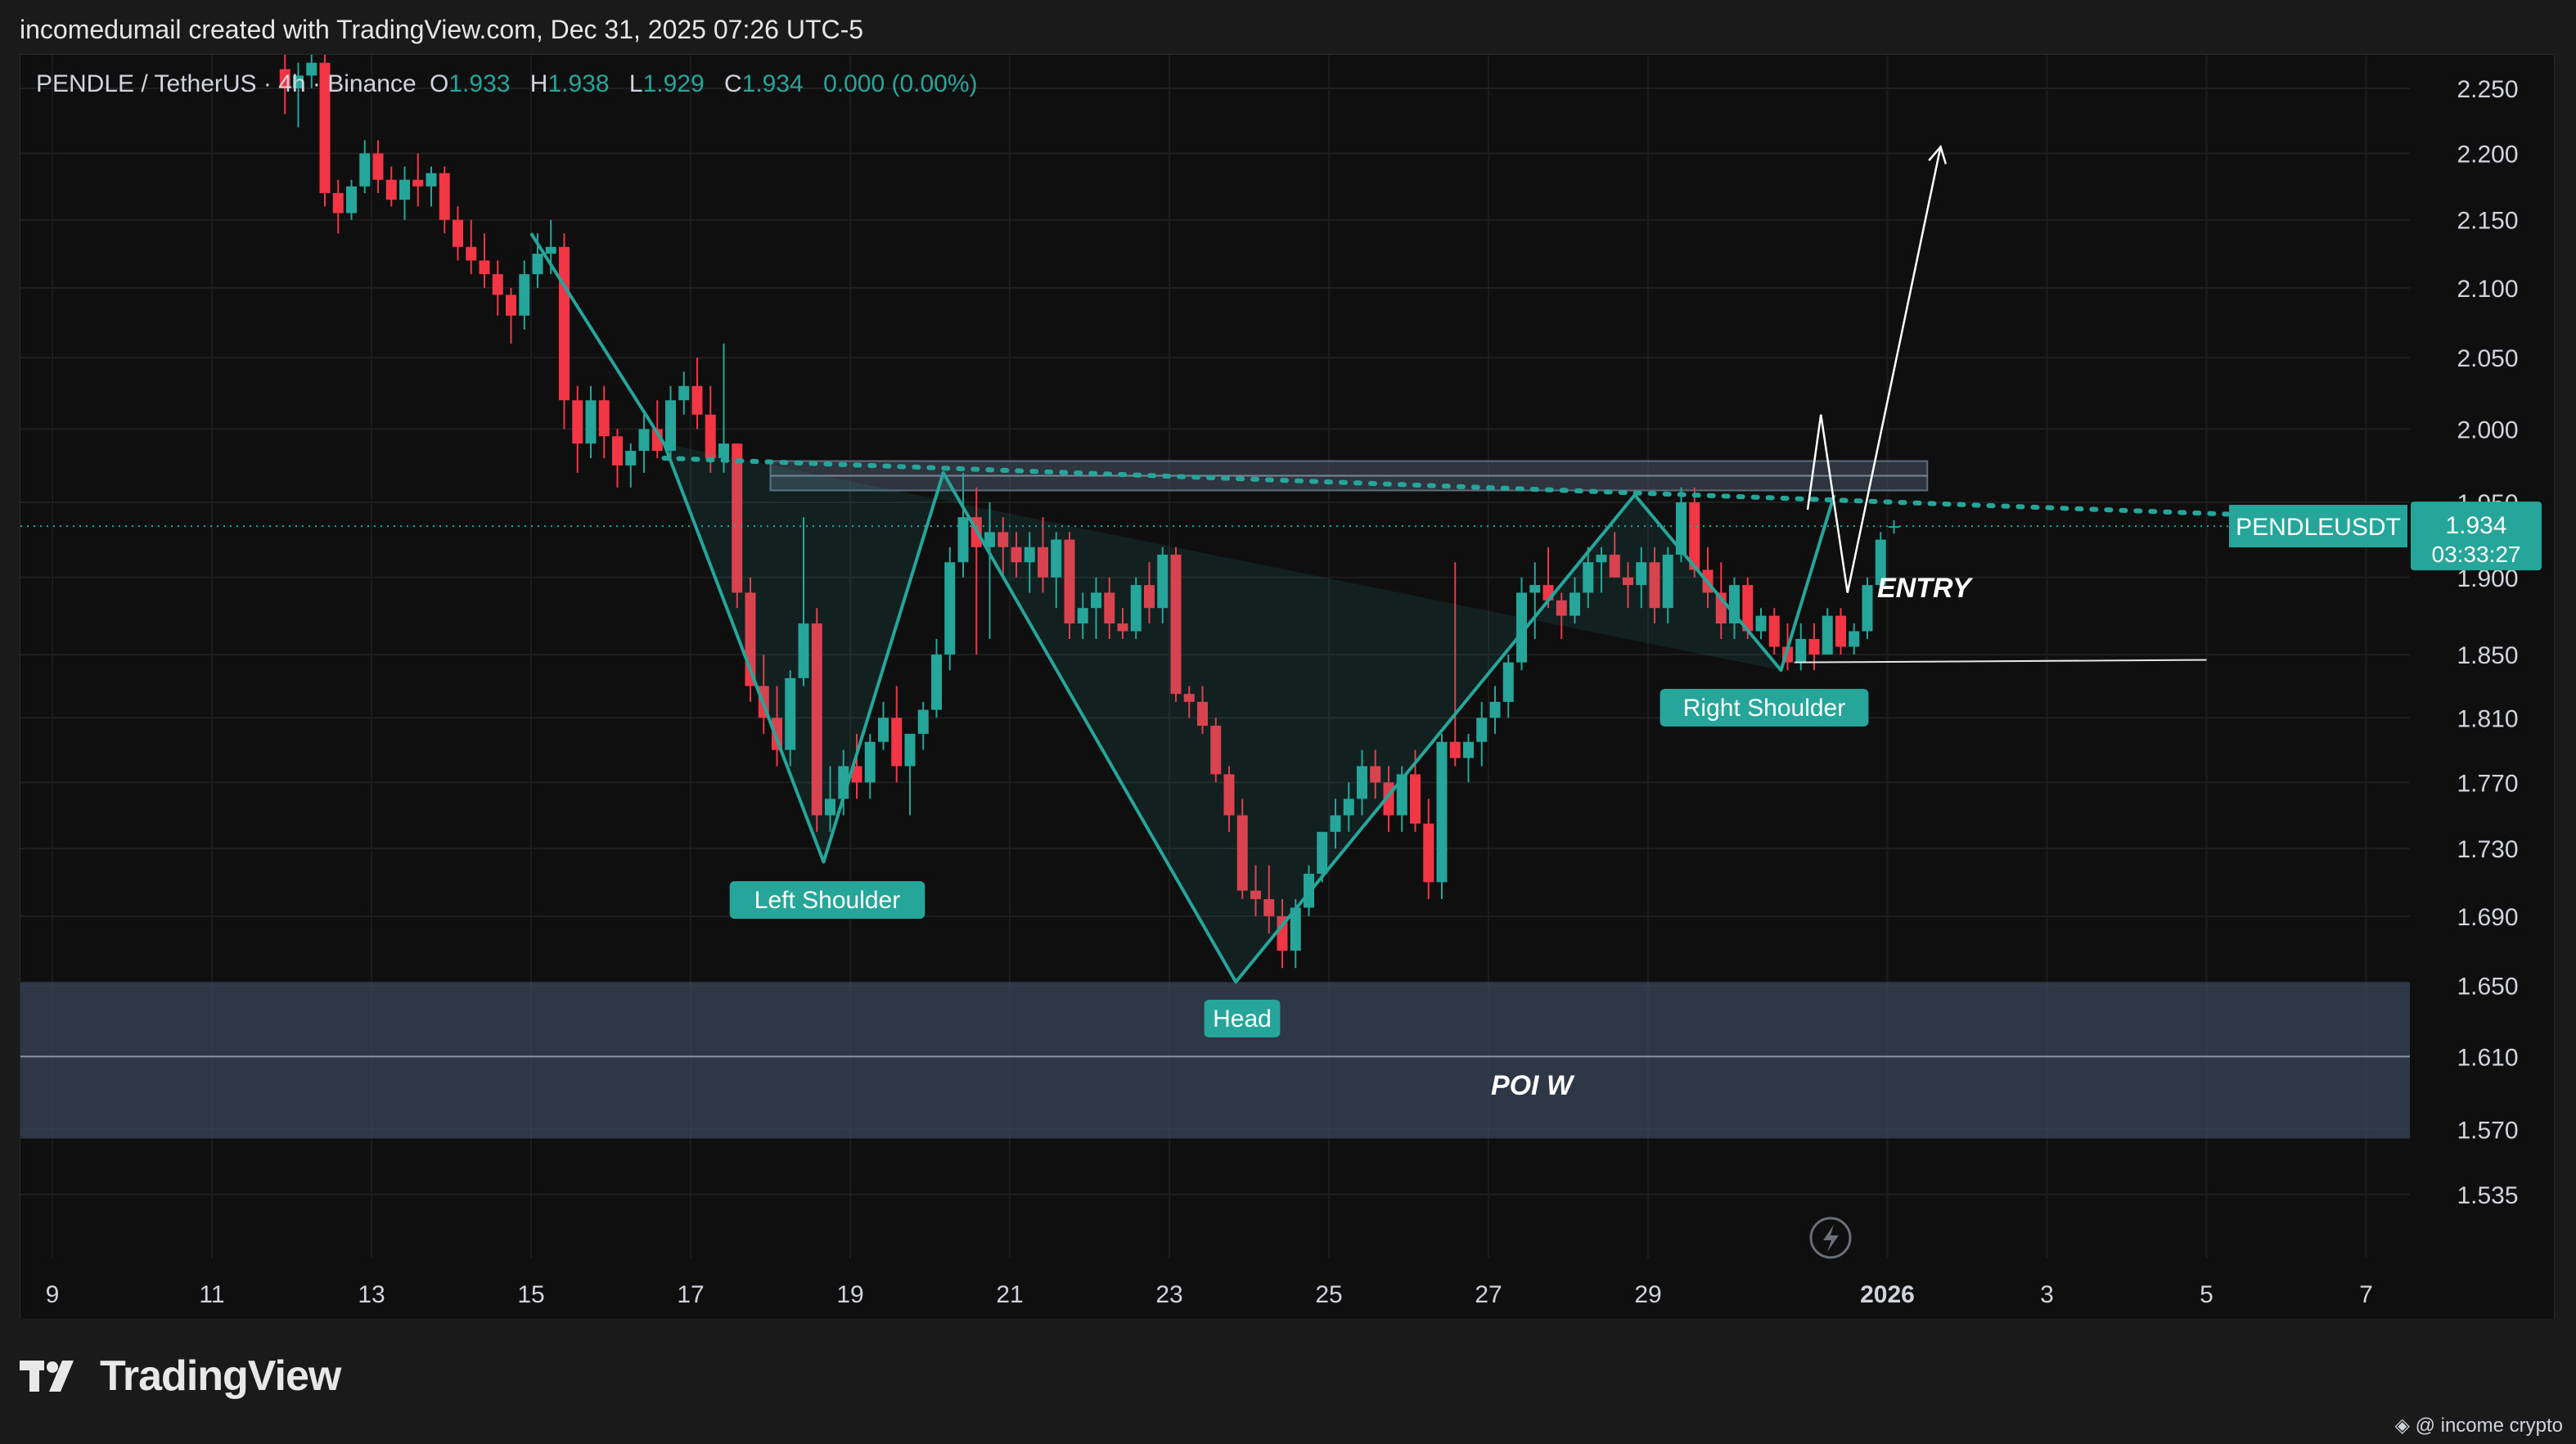 The image size is (2576, 1444). Describe the element at coordinates (2318, 528) in the screenshot. I see `ticker-badge-text: PENDLEUSDT` at that location.